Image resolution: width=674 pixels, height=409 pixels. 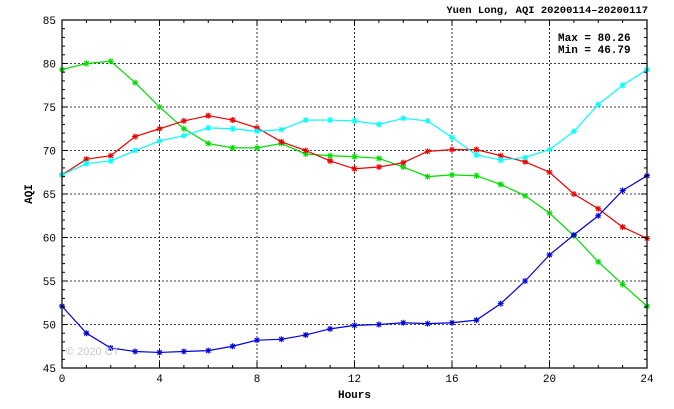 I want to click on y-tick-label: 80, so click(x=49, y=66).